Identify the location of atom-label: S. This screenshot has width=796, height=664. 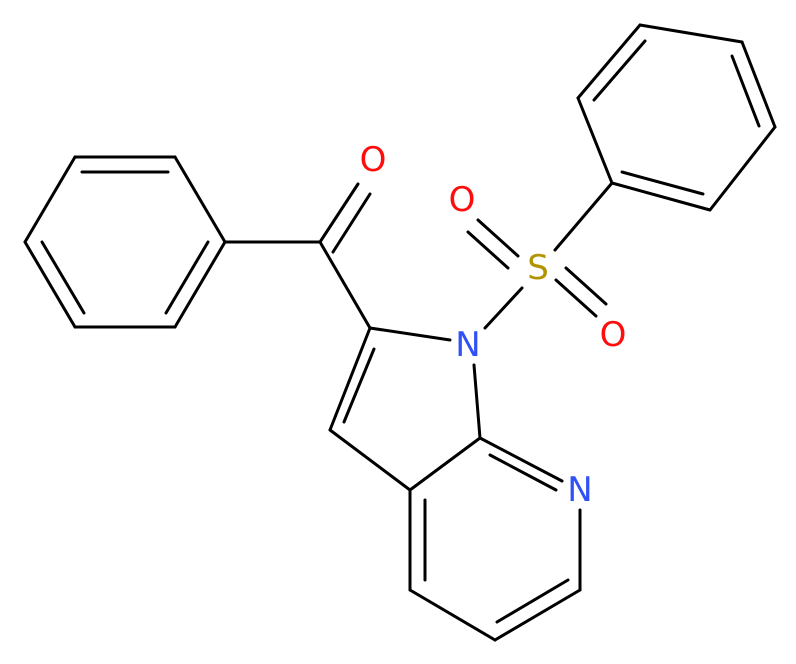
(538, 268).